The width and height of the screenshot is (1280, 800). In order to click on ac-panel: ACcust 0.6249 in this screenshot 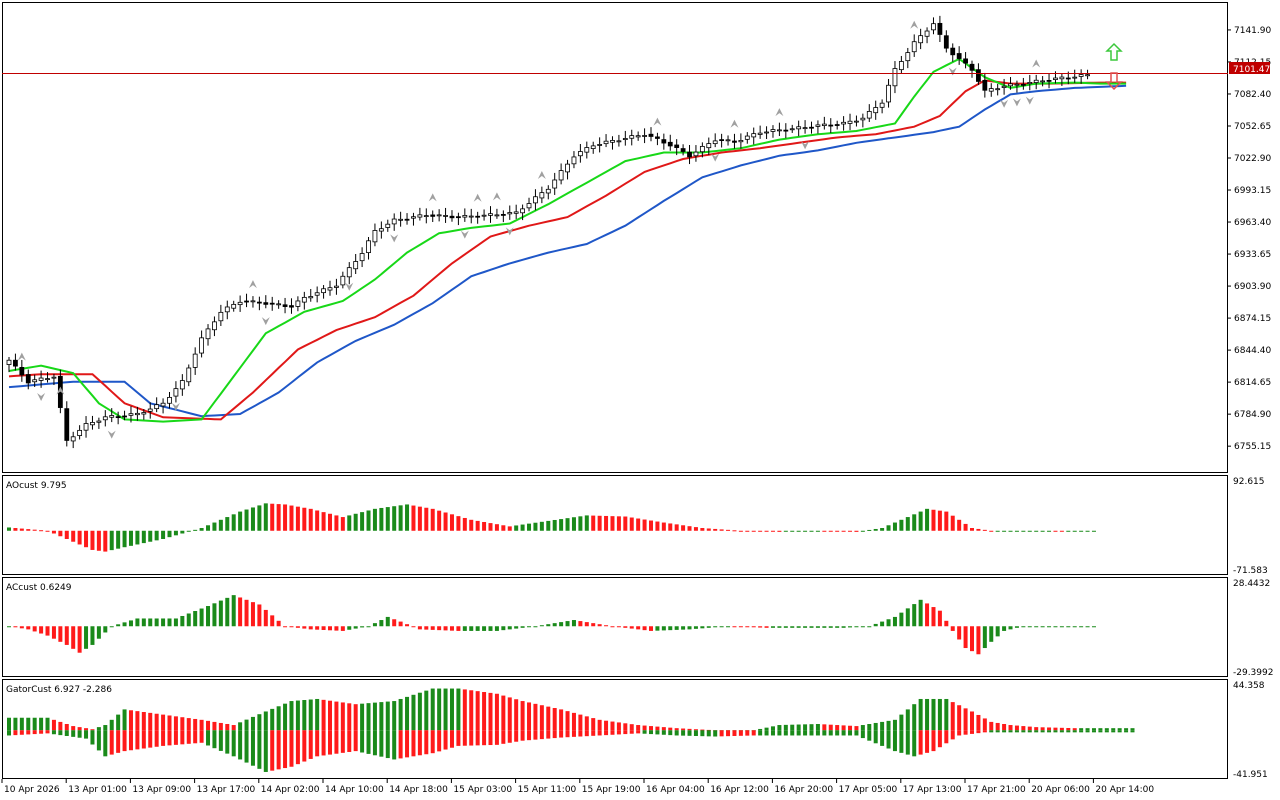, I will do `click(615, 627)`.